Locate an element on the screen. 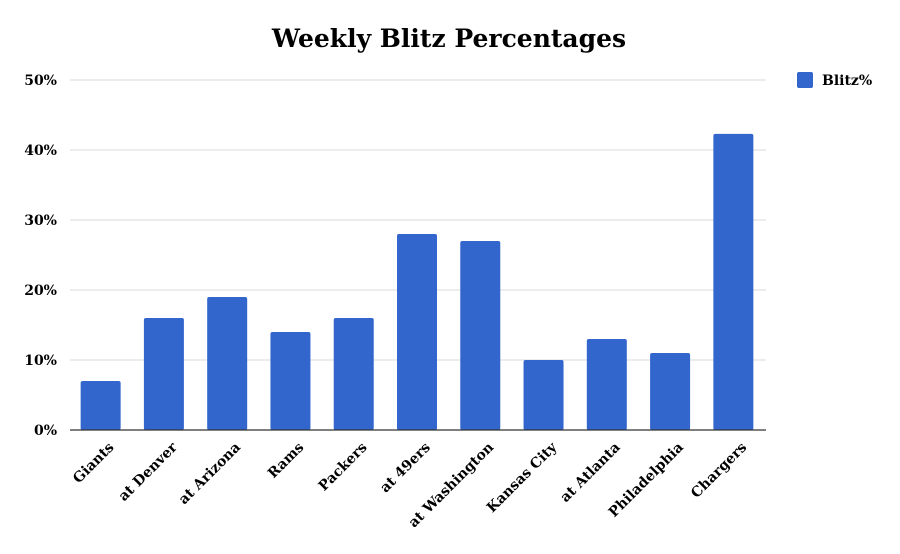  y-tick-label: 40% is located at coordinates (40, 151).